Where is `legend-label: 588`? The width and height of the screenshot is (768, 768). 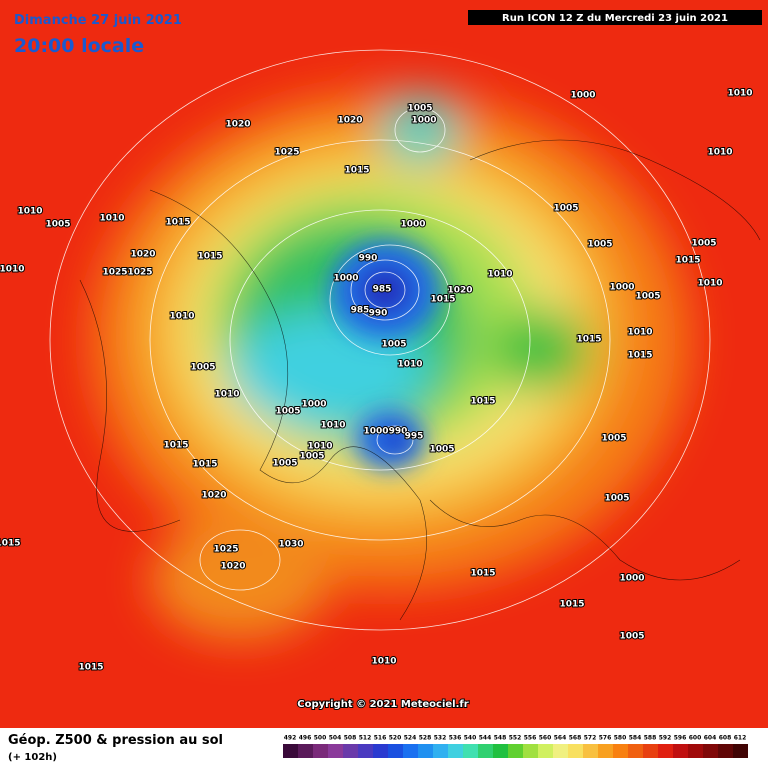
legend-label: 588 is located at coordinates (650, 738).